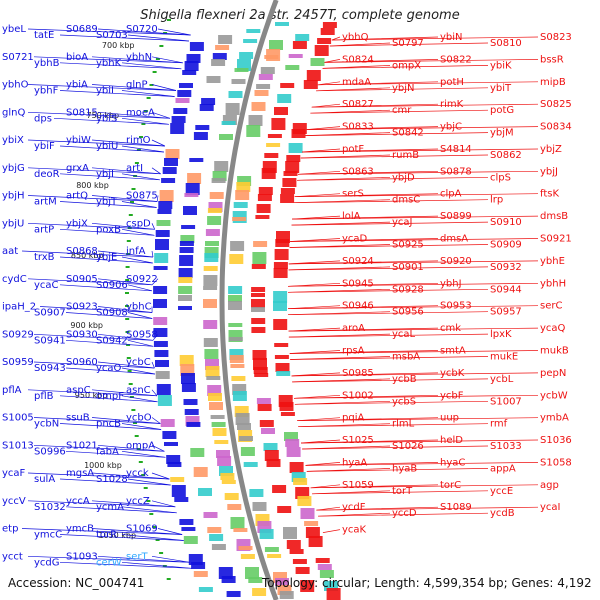  I want to click on gene-label-forward: S0957, so click(506, 312).